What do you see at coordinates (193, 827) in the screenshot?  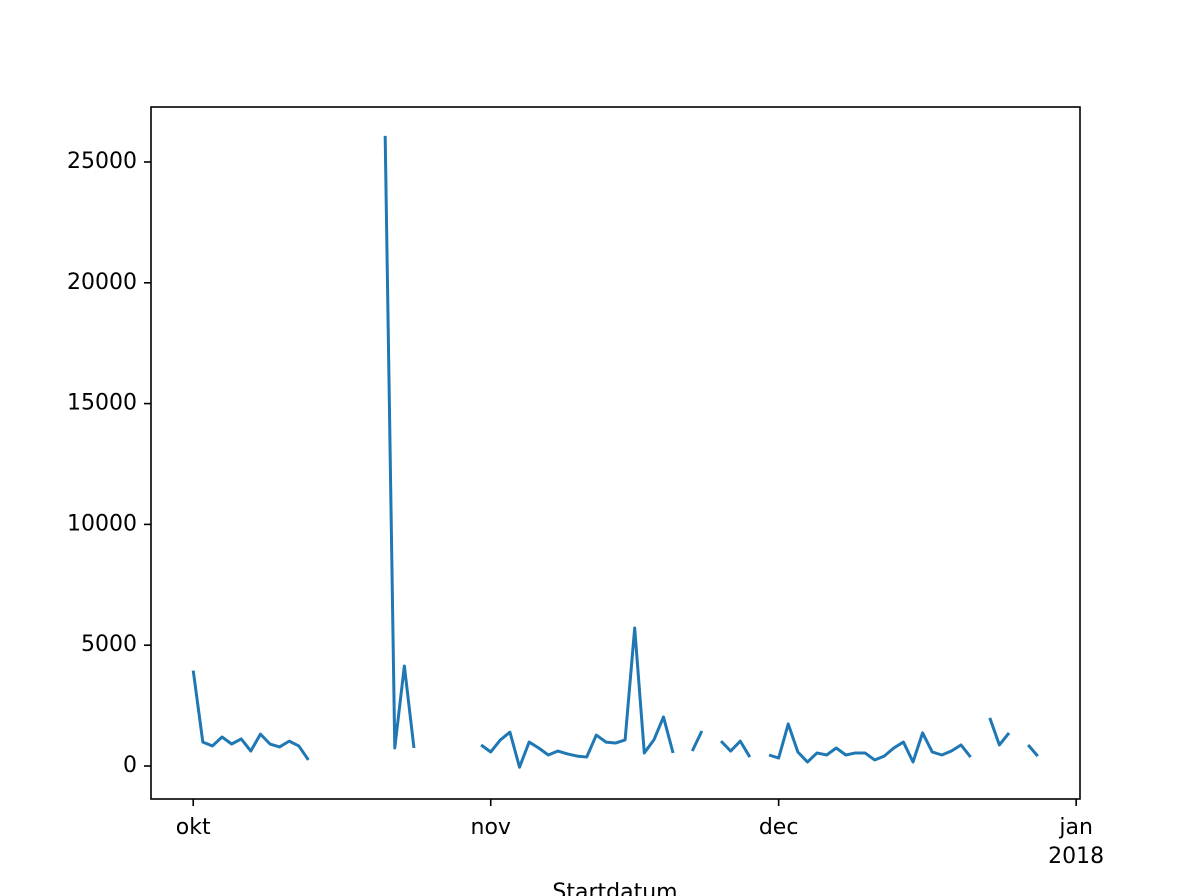 I see `x-tick-label: okt` at bounding box center [193, 827].